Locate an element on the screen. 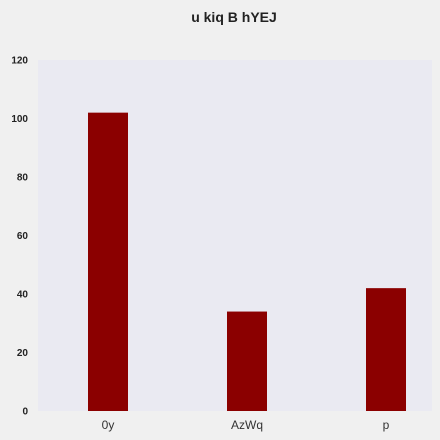  x-axis: 0y AzWq p is located at coordinates (246, 425).